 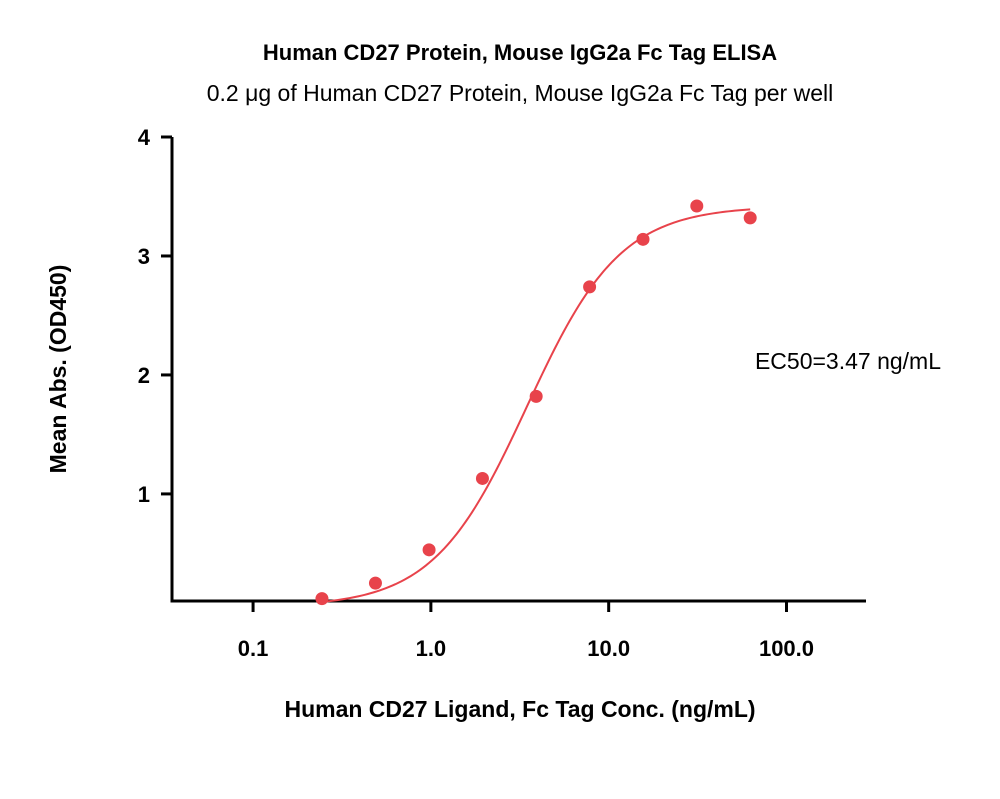 What do you see at coordinates (431, 648) in the screenshot?
I see `x-tick-label: 1.0` at bounding box center [431, 648].